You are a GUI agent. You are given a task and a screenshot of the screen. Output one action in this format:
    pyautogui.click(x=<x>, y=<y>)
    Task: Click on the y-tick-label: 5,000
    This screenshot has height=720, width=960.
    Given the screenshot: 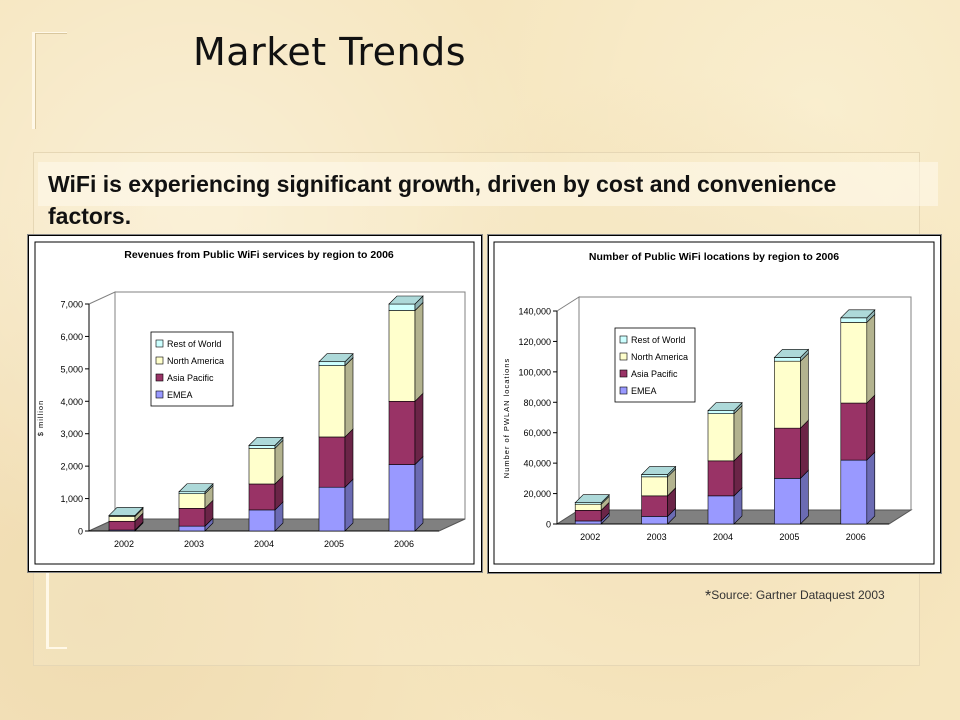 What is the action you would take?
    pyautogui.click(x=71, y=369)
    